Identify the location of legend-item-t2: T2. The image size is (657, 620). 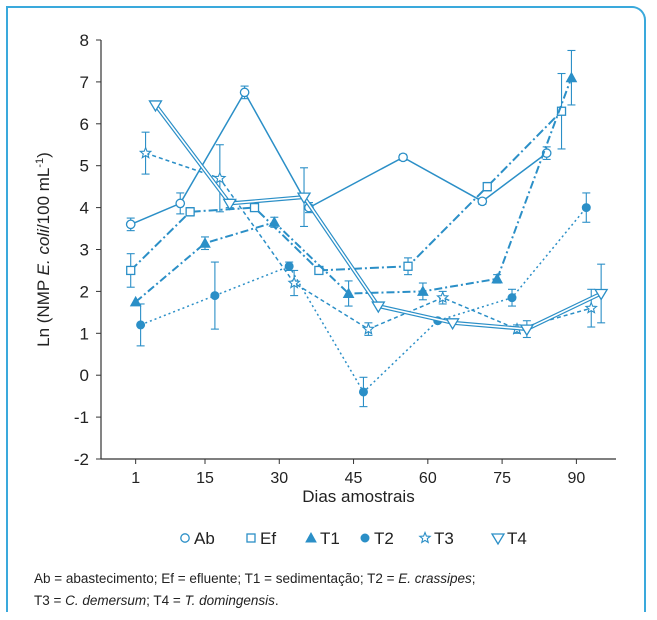
(377, 538).